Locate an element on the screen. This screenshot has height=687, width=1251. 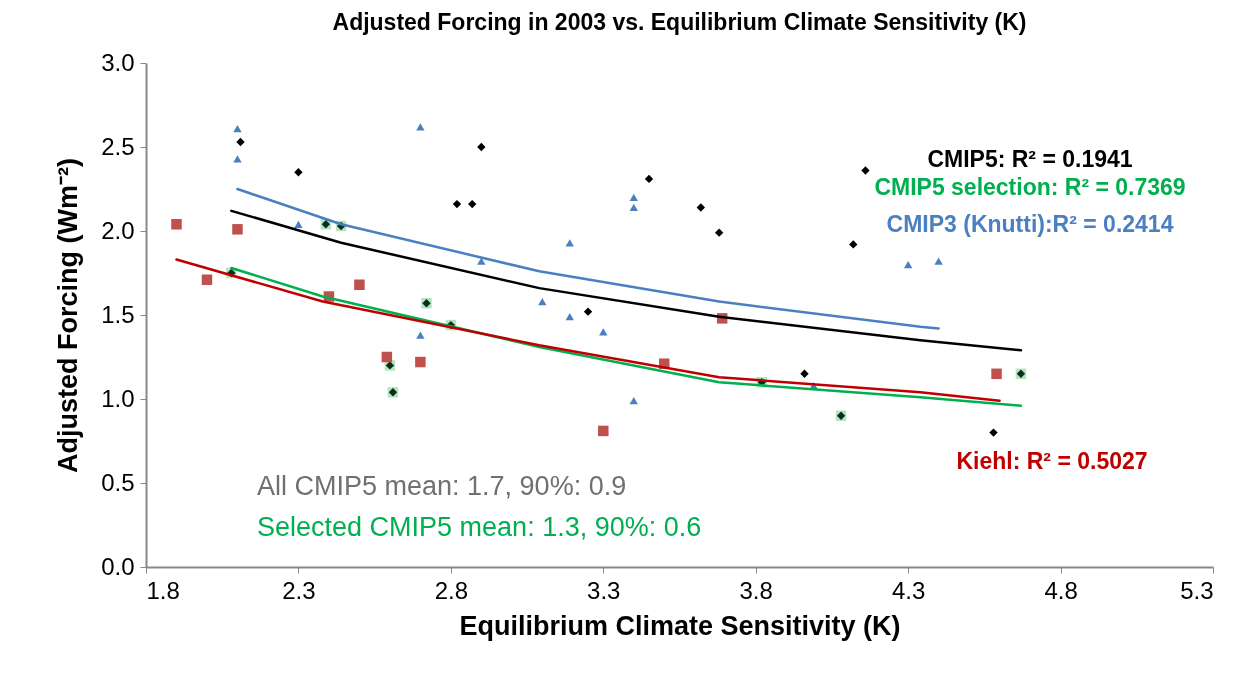
y-tick-label: 1.5 is located at coordinates (118, 314).